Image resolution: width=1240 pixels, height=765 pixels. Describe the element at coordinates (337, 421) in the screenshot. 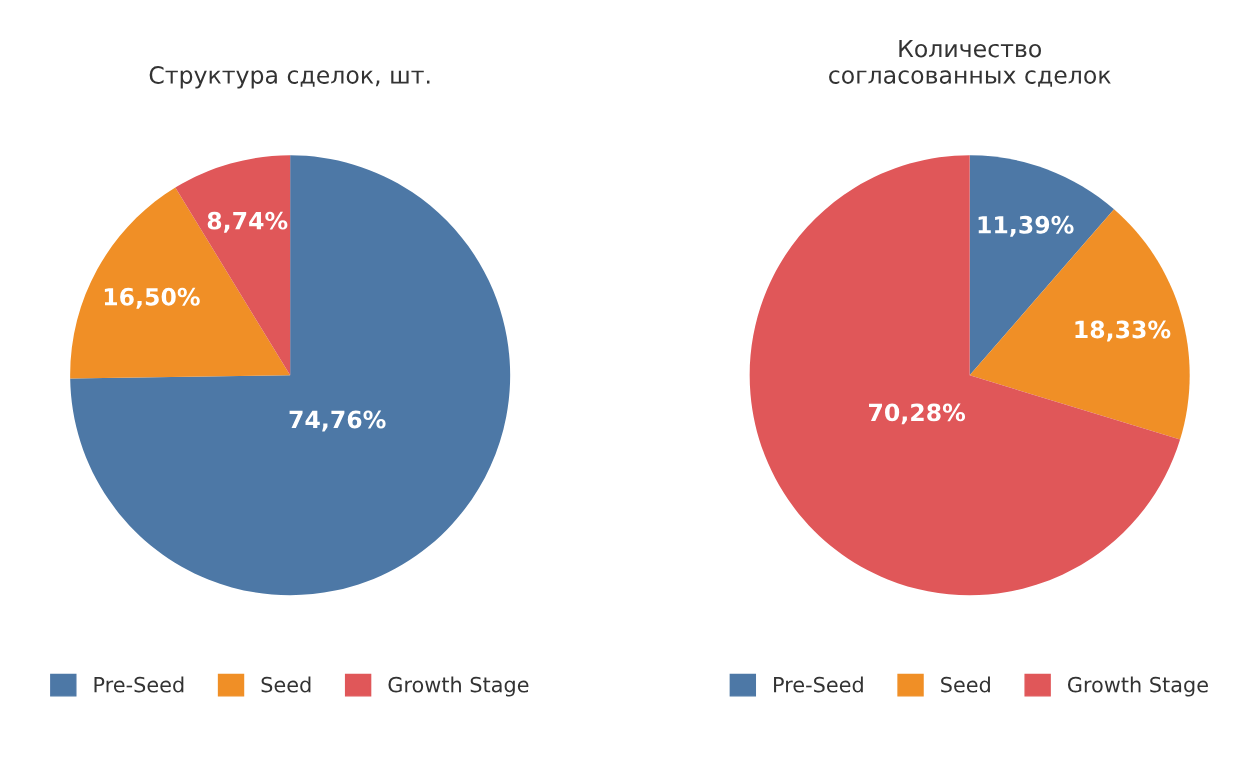

I see `data-label: 74,76%` at that location.